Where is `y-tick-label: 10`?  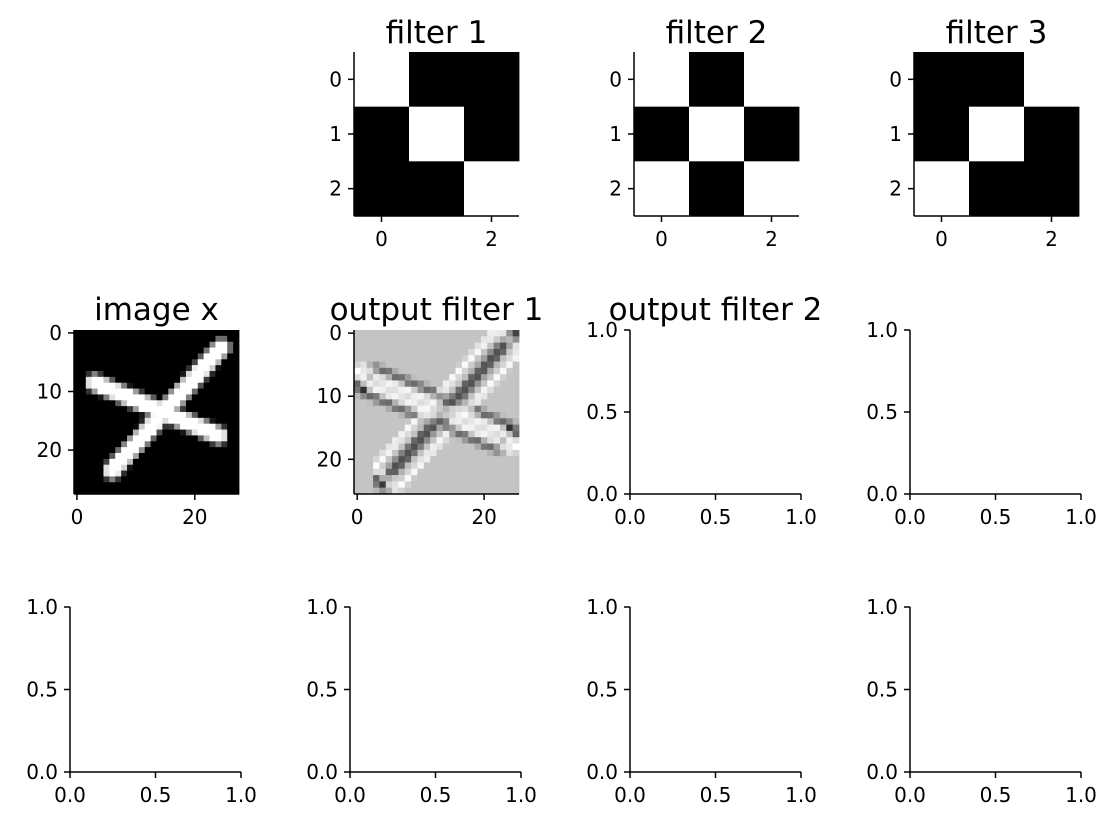 y-tick-label: 10 is located at coordinates (49, 392).